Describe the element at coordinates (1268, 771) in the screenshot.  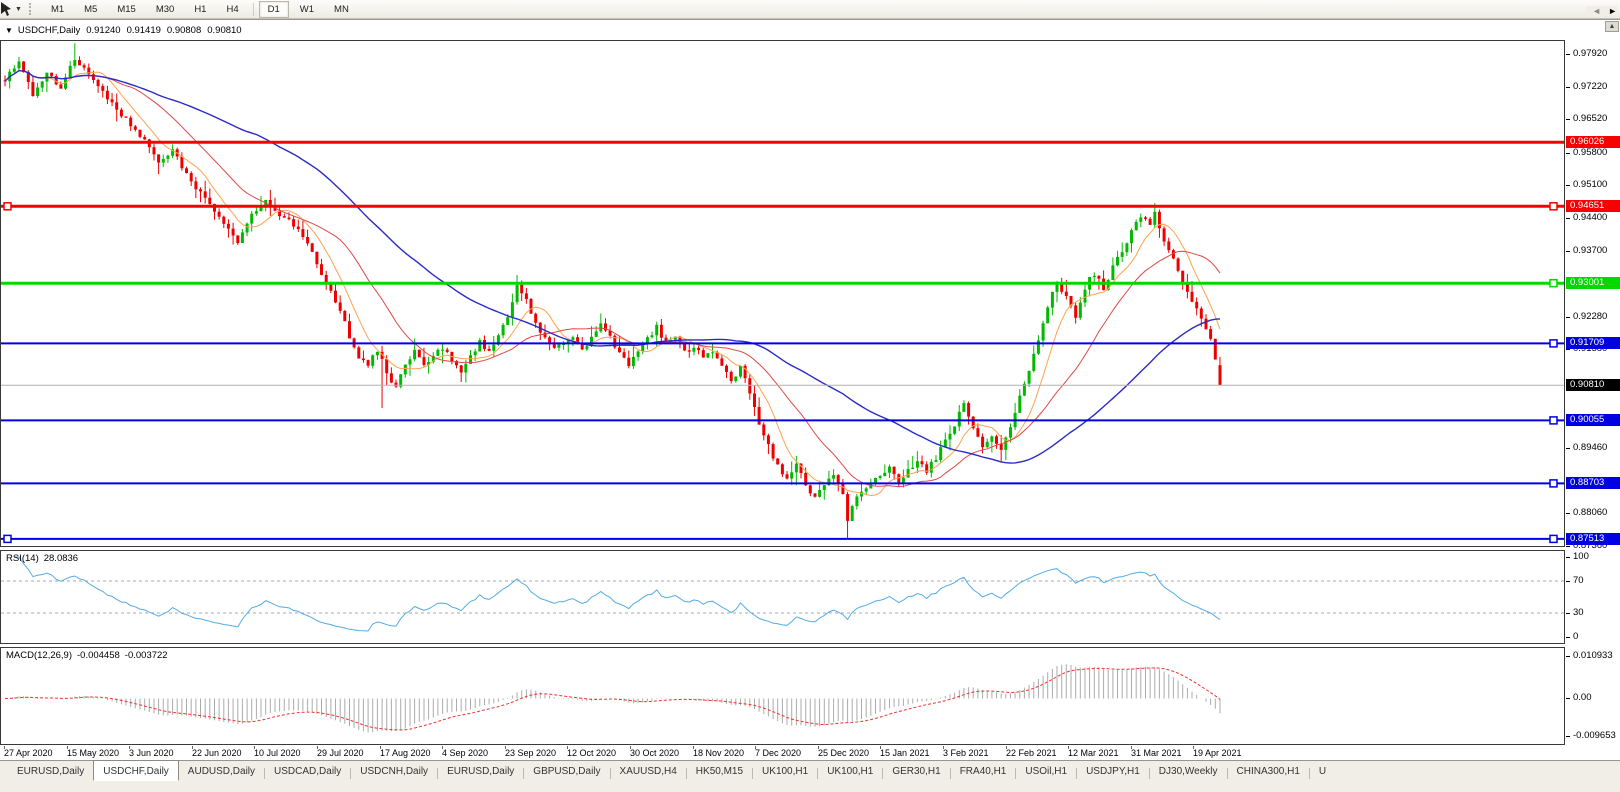
I see `chart-tab-china300-h1: CHINA300,H1` at that location.